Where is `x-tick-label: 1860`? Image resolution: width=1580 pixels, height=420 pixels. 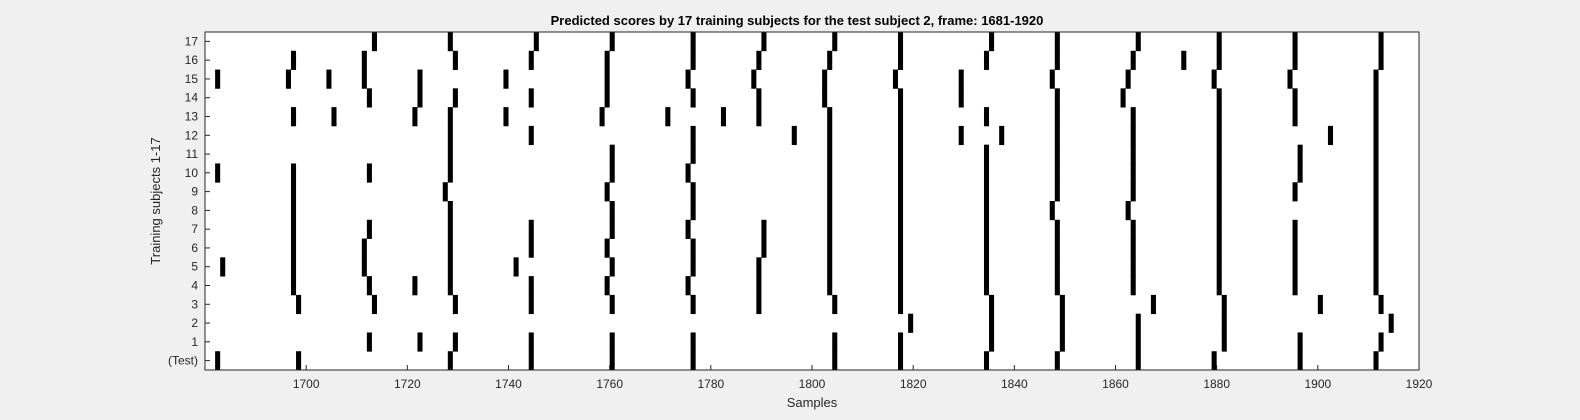
x-tick-label: 1860 is located at coordinates (1115, 384).